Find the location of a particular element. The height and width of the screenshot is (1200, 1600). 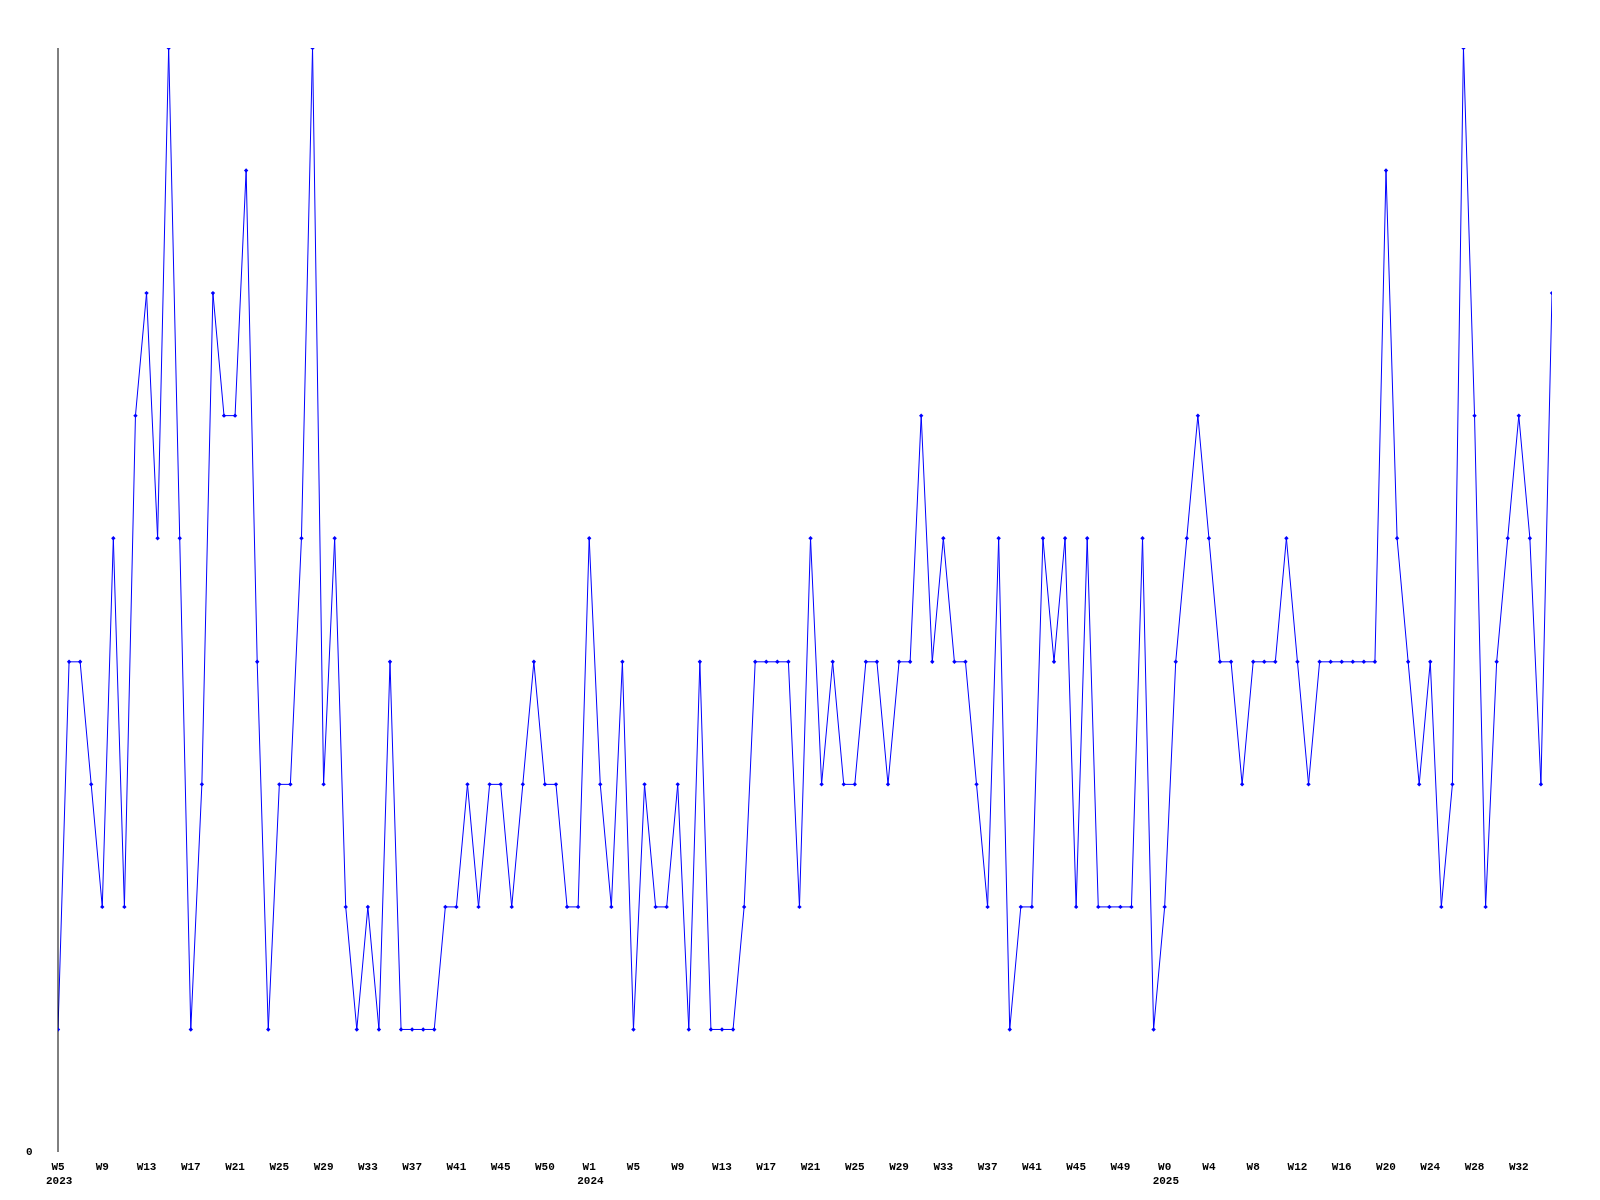

x-tick-label: W32 is located at coordinates (1518, 1167).